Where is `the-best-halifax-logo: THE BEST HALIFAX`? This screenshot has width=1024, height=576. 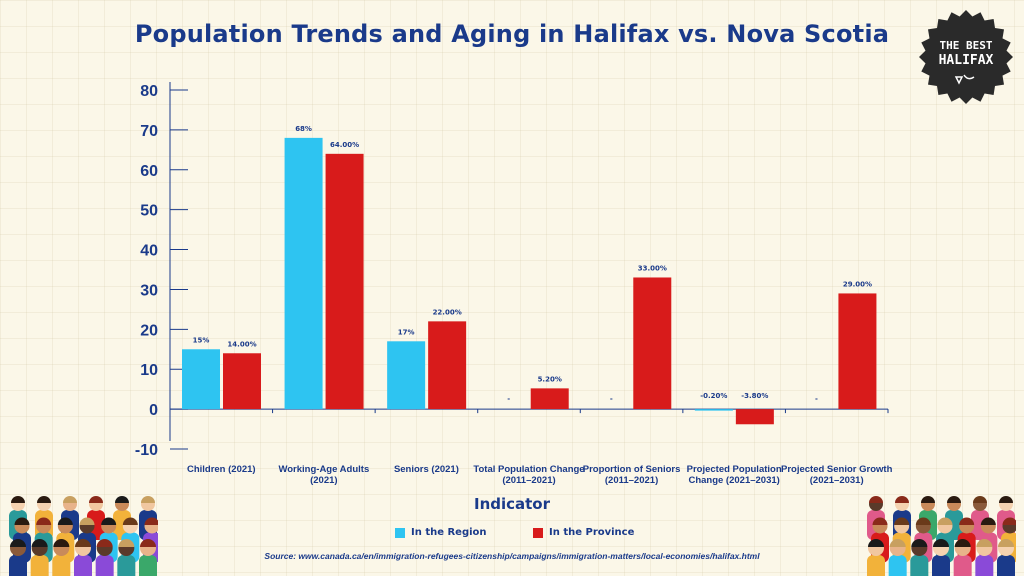 the-best-halifax-logo: THE BEST HALIFAX is located at coordinates (966, 57).